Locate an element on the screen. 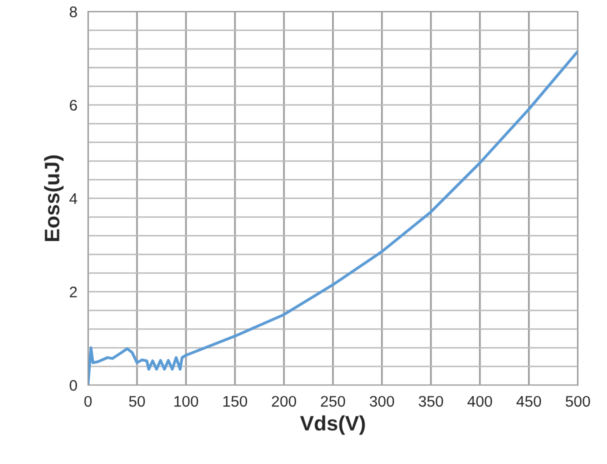 The height and width of the screenshot is (464, 607). x-tick-label: 400 is located at coordinates (480, 401).